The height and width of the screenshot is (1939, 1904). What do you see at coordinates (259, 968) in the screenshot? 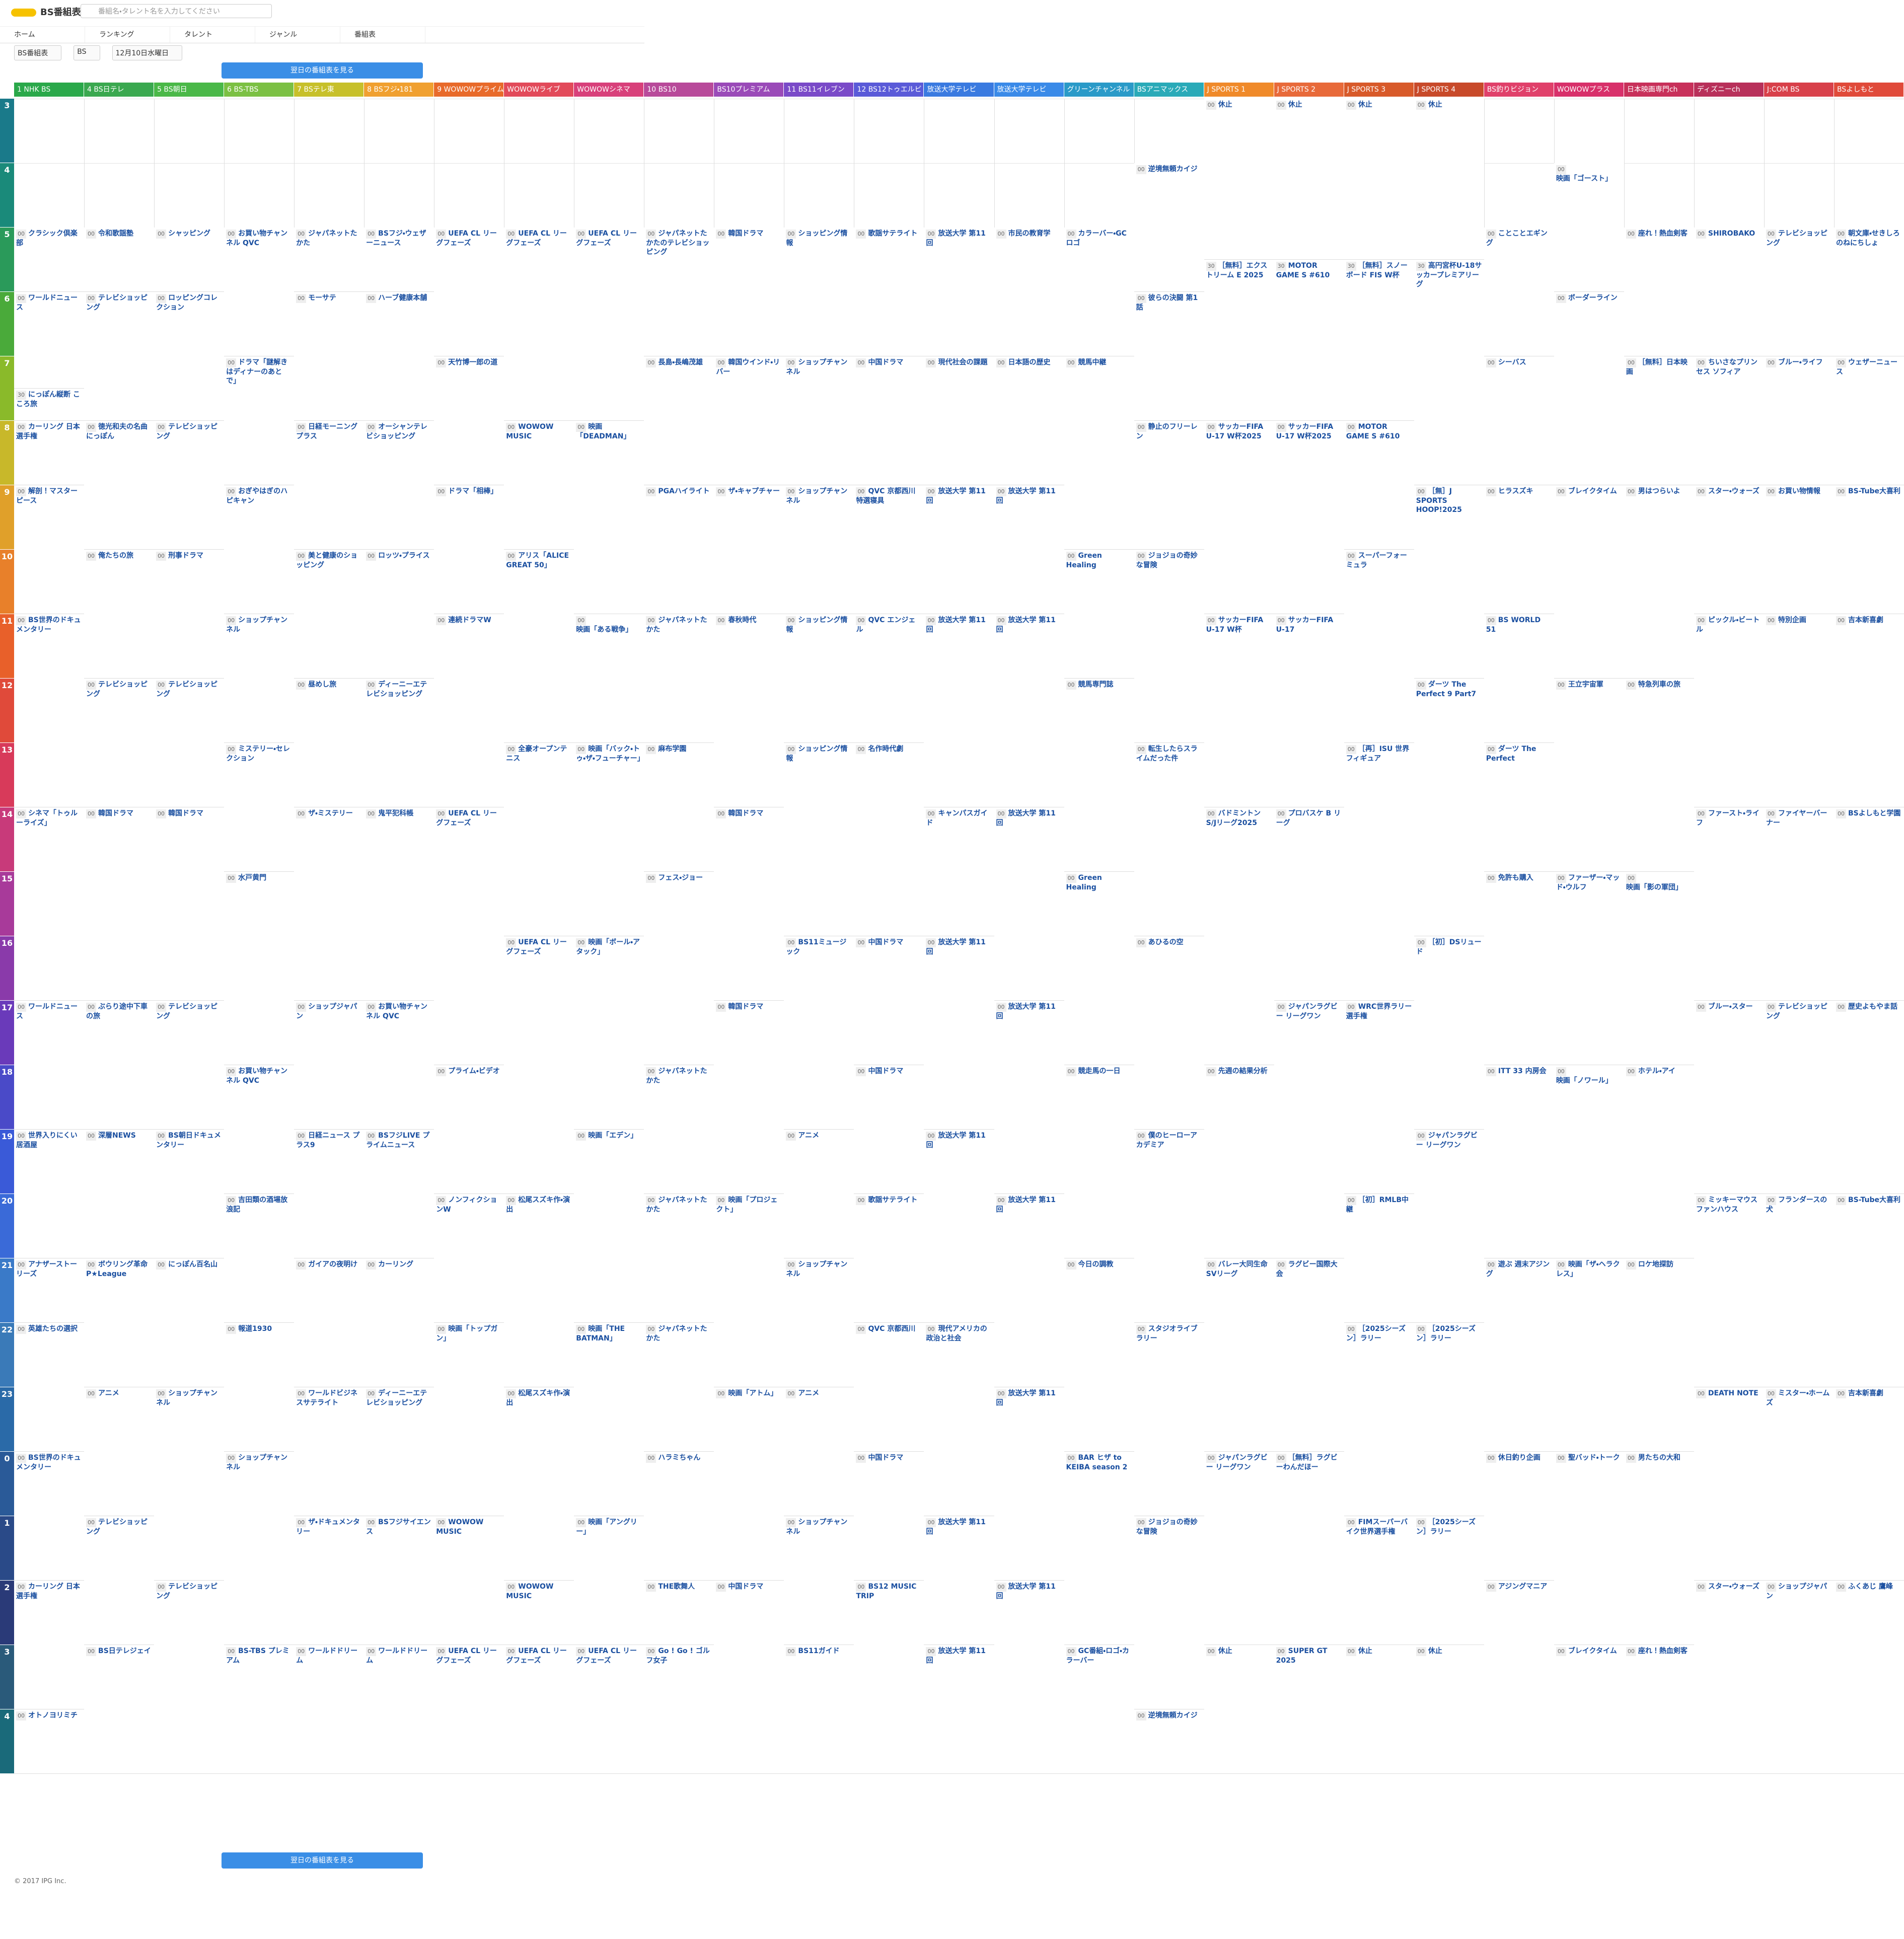
I see `program-cell: 00 水戸黄門` at bounding box center [259, 968].